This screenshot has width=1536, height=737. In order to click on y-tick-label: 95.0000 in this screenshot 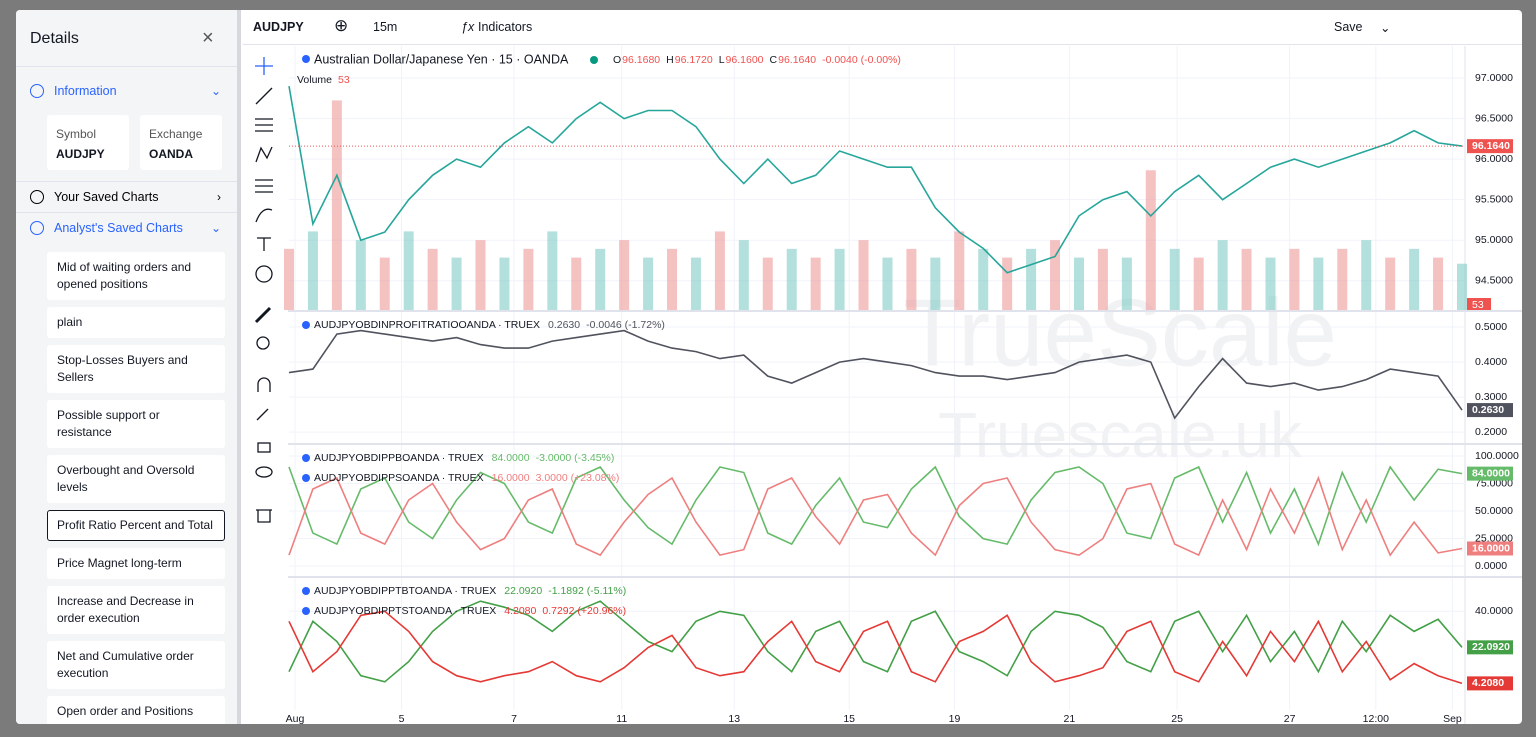, I will do `click(1494, 240)`.